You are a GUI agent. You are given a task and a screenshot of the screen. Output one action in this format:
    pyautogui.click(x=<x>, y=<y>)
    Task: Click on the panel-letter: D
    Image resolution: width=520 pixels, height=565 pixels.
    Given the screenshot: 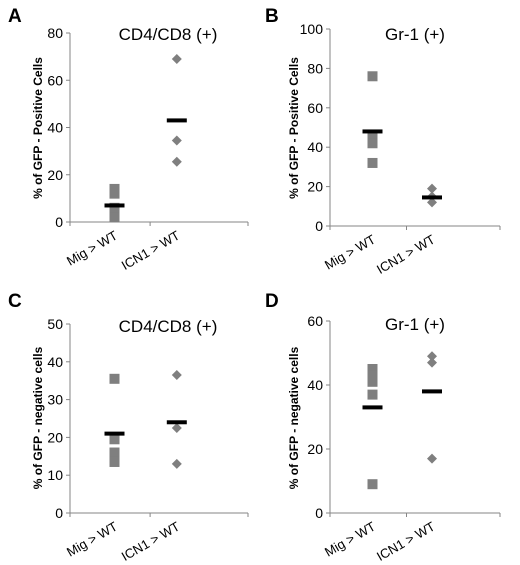 What is the action you would take?
    pyautogui.click(x=272, y=301)
    